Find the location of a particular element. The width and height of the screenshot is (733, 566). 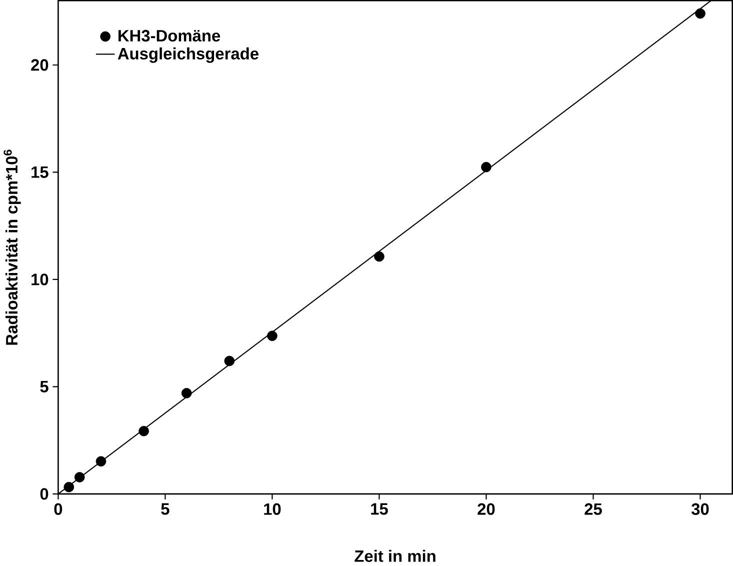

x-tick-label: 10 is located at coordinates (272, 509).